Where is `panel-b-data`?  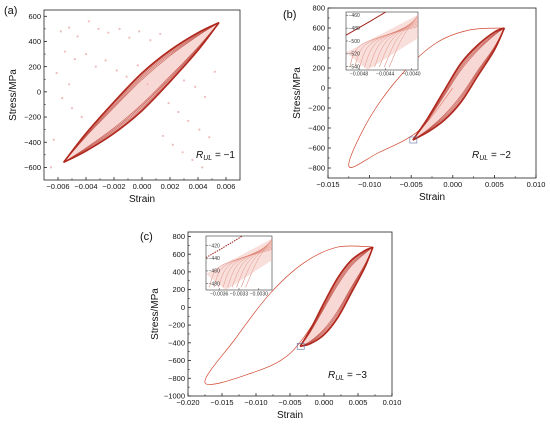
panel-b-data is located at coordinates (427, 97).